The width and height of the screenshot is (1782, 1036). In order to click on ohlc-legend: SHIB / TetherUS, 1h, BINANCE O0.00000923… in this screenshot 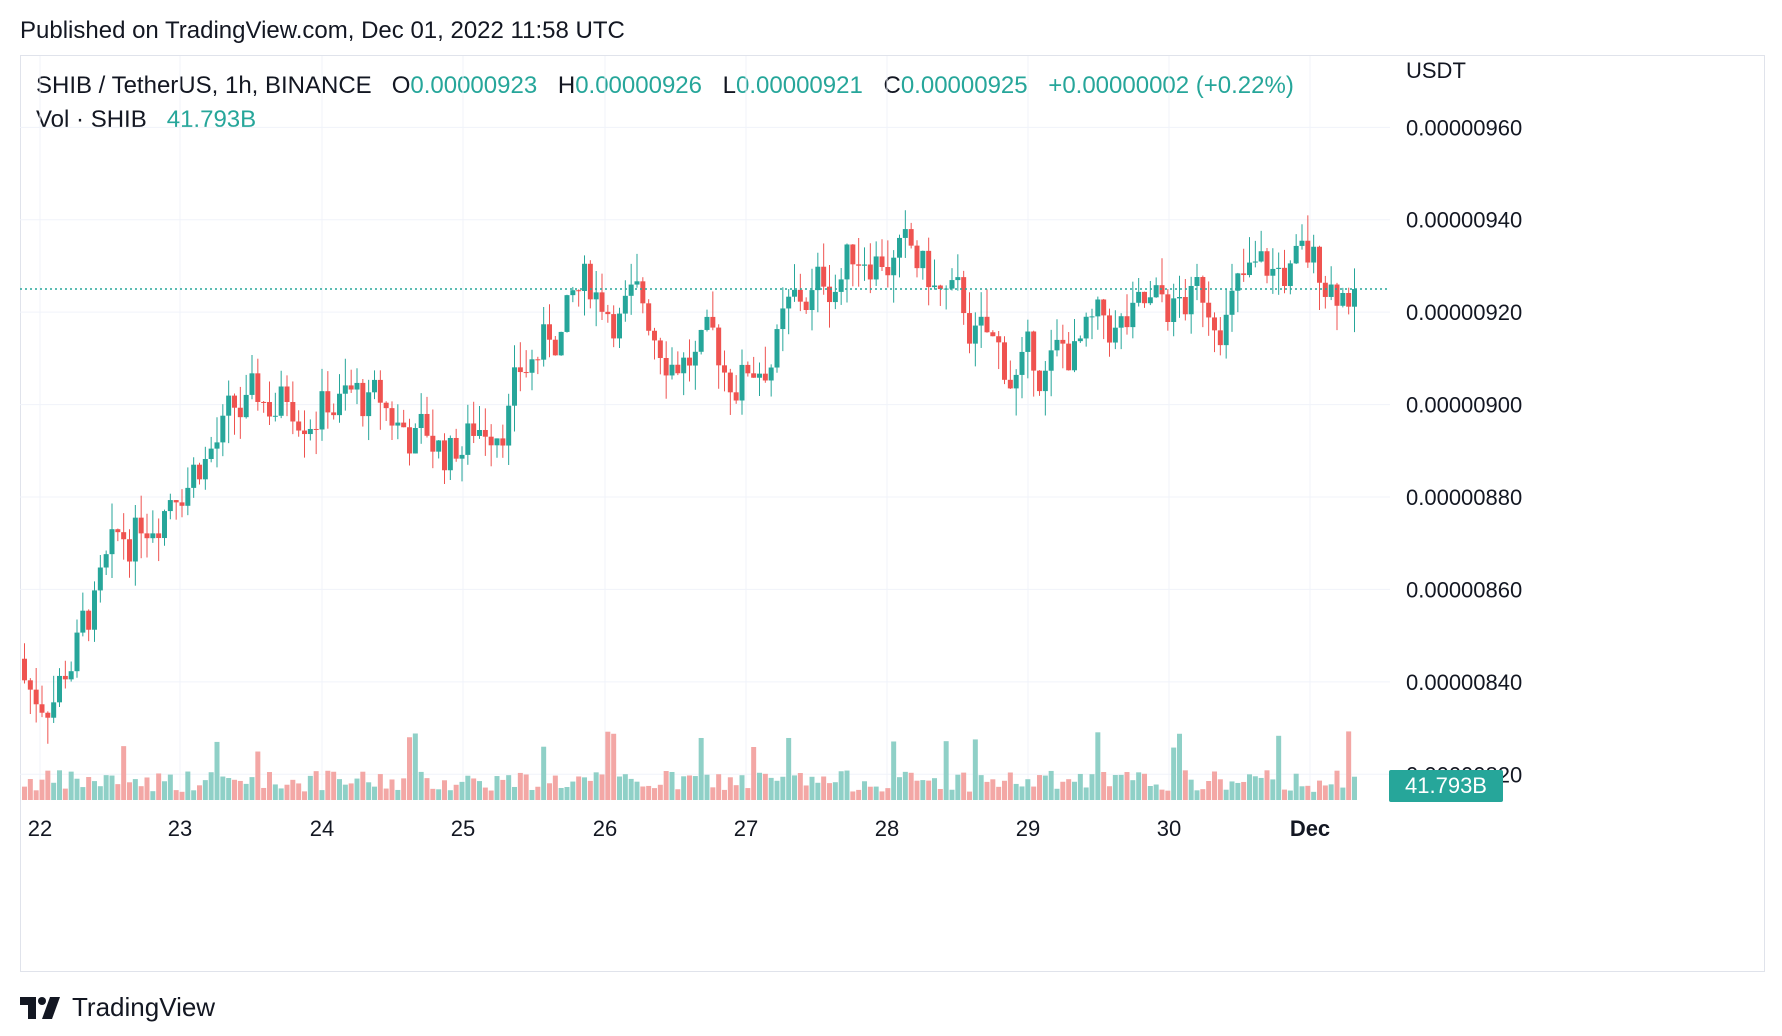, I will do `click(672, 86)`.